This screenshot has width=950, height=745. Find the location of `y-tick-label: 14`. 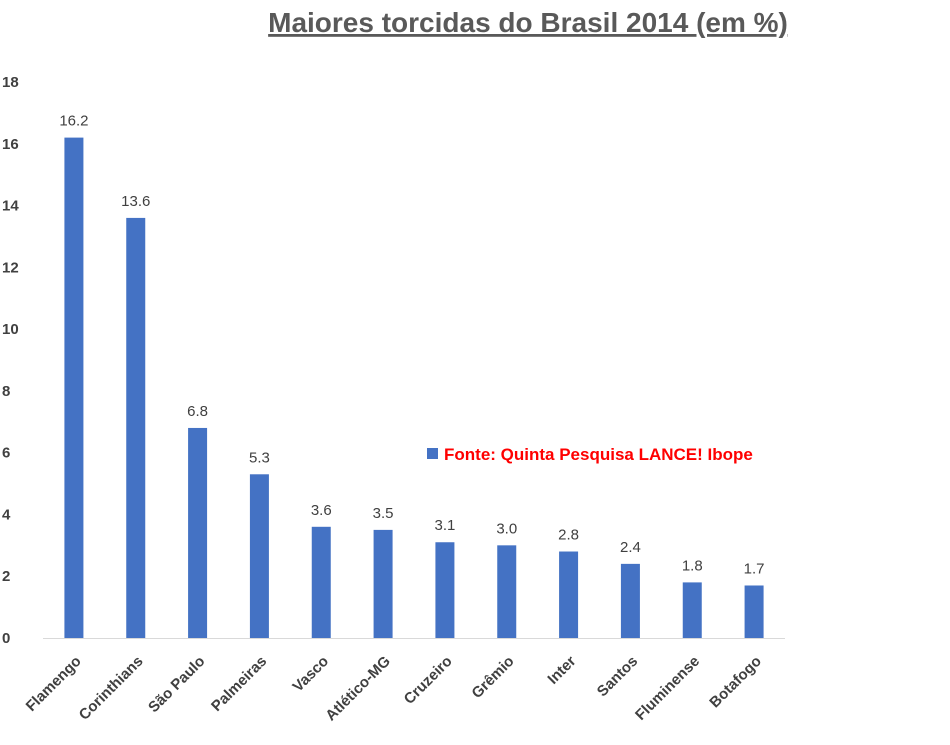

y-tick-label: 14 is located at coordinates (10, 206).